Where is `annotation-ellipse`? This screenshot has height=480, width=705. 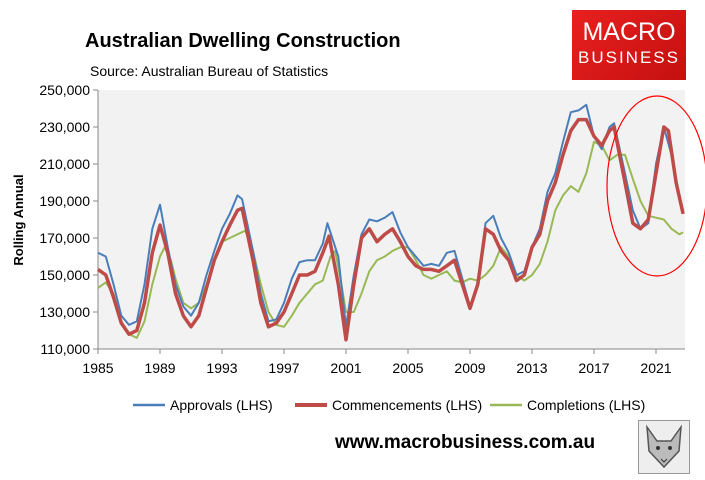 annotation-ellipse is located at coordinates (655, 186).